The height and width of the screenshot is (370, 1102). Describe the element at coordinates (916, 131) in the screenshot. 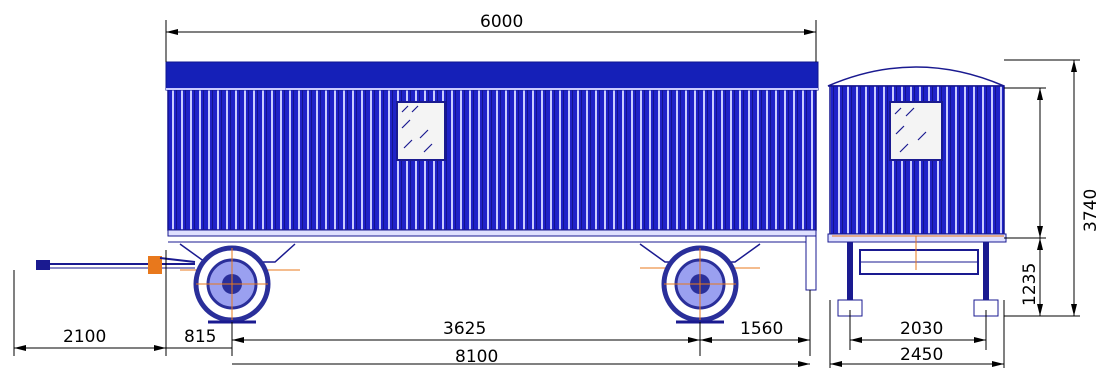

I see `end-window` at that location.